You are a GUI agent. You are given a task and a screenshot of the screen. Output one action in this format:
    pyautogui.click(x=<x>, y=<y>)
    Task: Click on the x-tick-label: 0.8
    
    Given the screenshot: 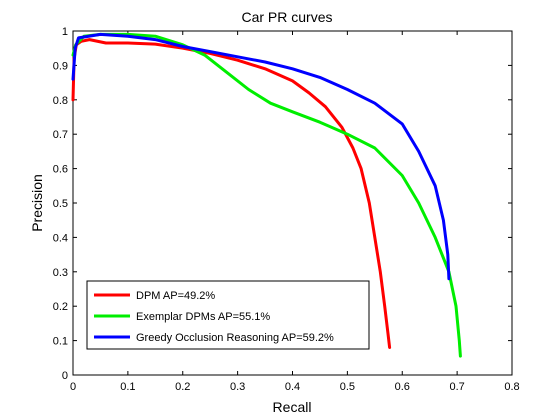 What is the action you would take?
    pyautogui.click(x=511, y=387)
    